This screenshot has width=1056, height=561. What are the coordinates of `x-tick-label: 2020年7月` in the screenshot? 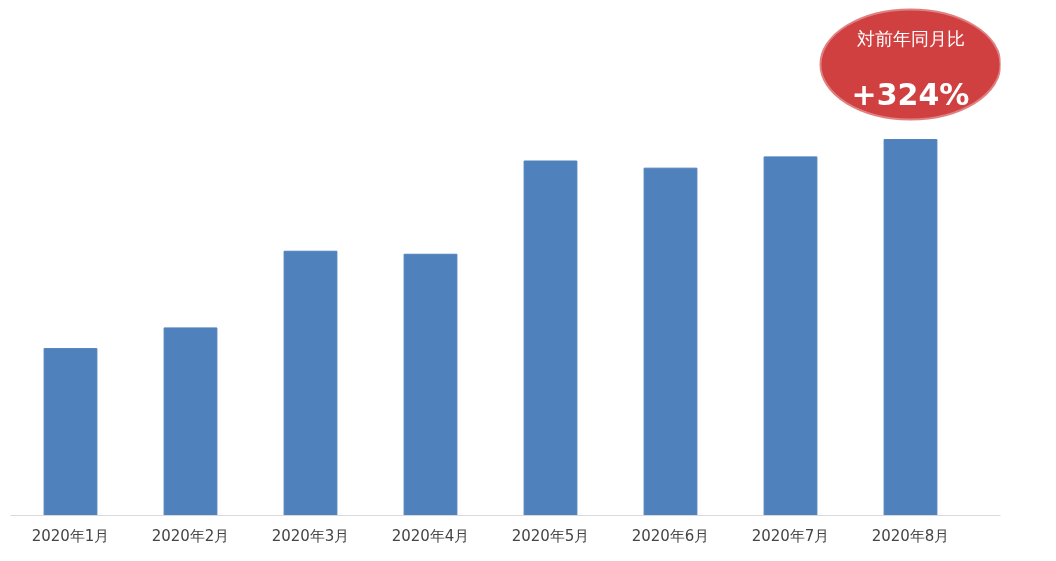 It's located at (790, 535).